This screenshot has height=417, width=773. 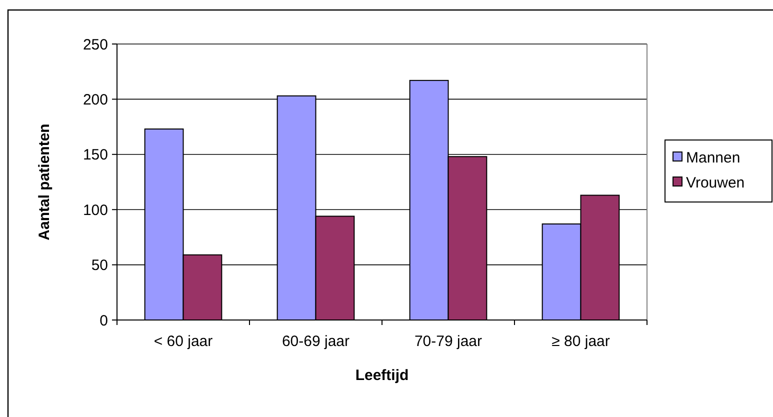 What do you see at coordinates (95, 99) in the screenshot?
I see `y-tick-label: 200` at bounding box center [95, 99].